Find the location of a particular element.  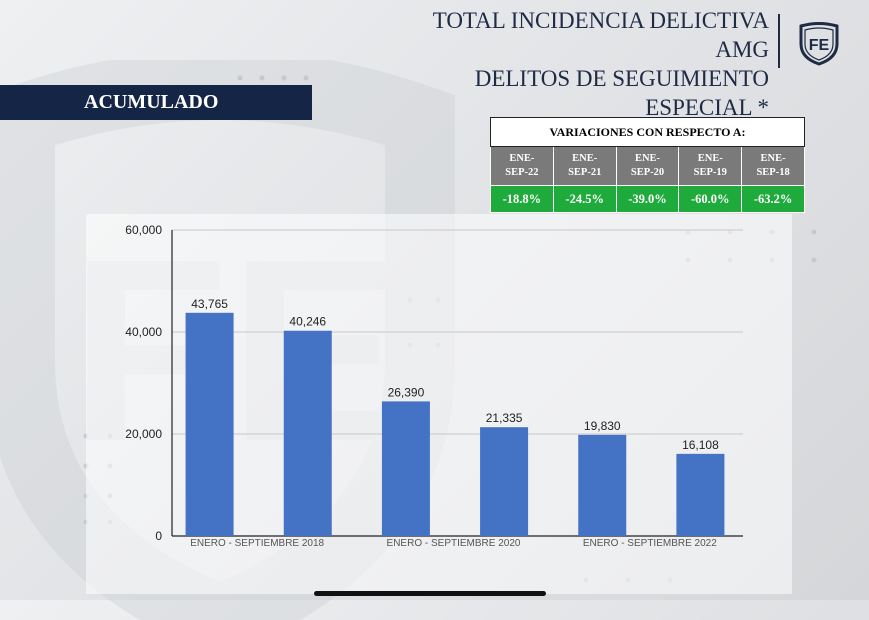

variation-value: -63.2% is located at coordinates (773, 199).